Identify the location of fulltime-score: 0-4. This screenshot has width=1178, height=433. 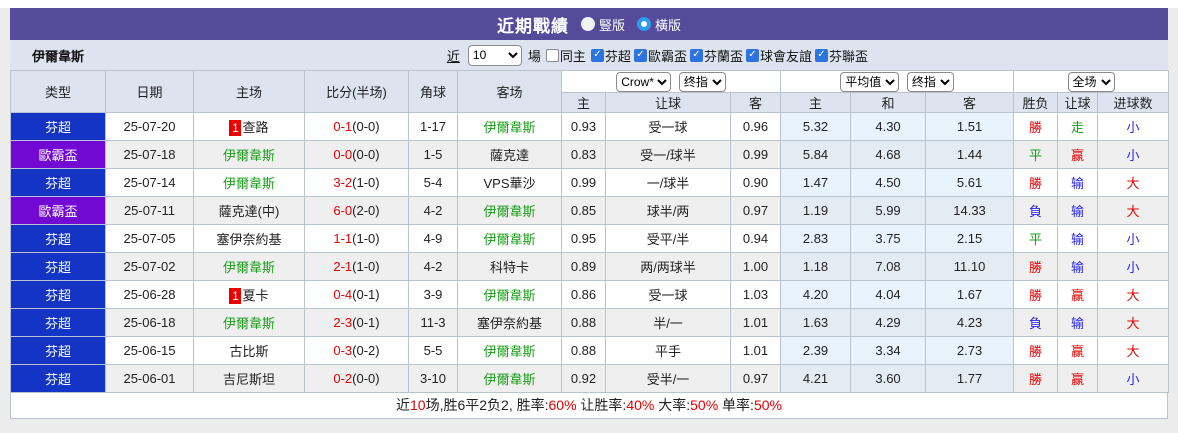
(343, 294).